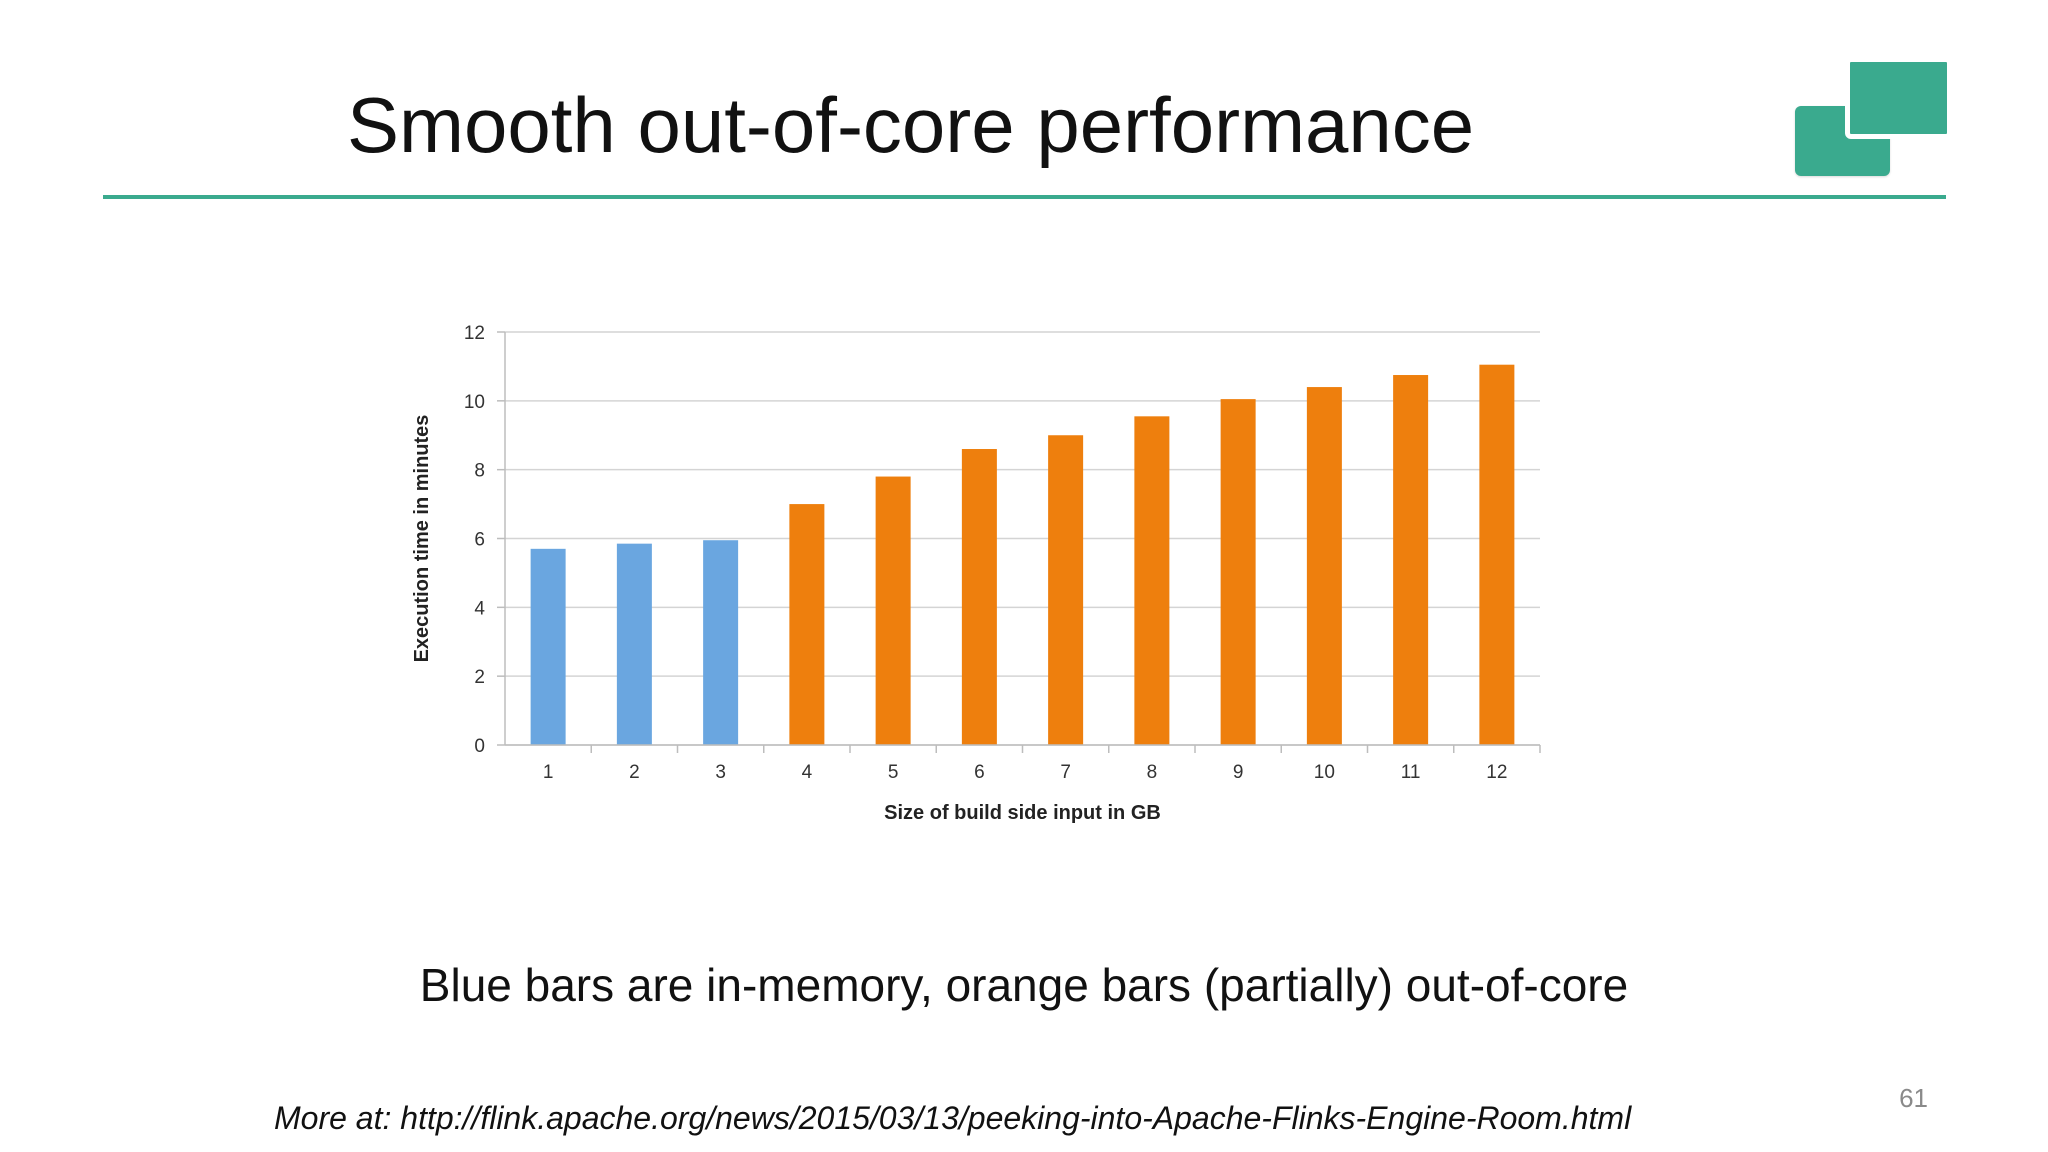  What do you see at coordinates (479, 677) in the screenshot?
I see `y-tick-label: 2` at bounding box center [479, 677].